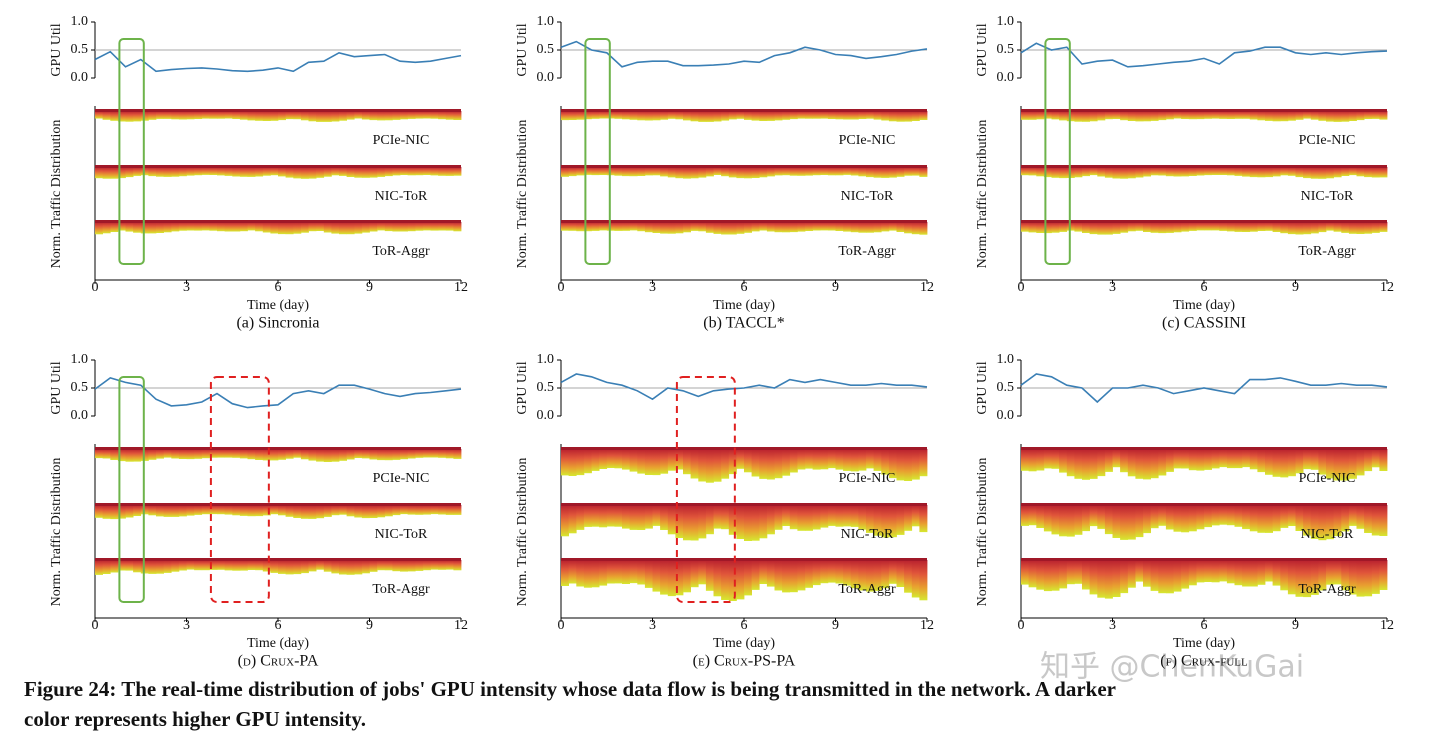 Image resolution: width=1440 pixels, height=738 pixels. I want to click on x-tick-label: 12, so click(927, 625).